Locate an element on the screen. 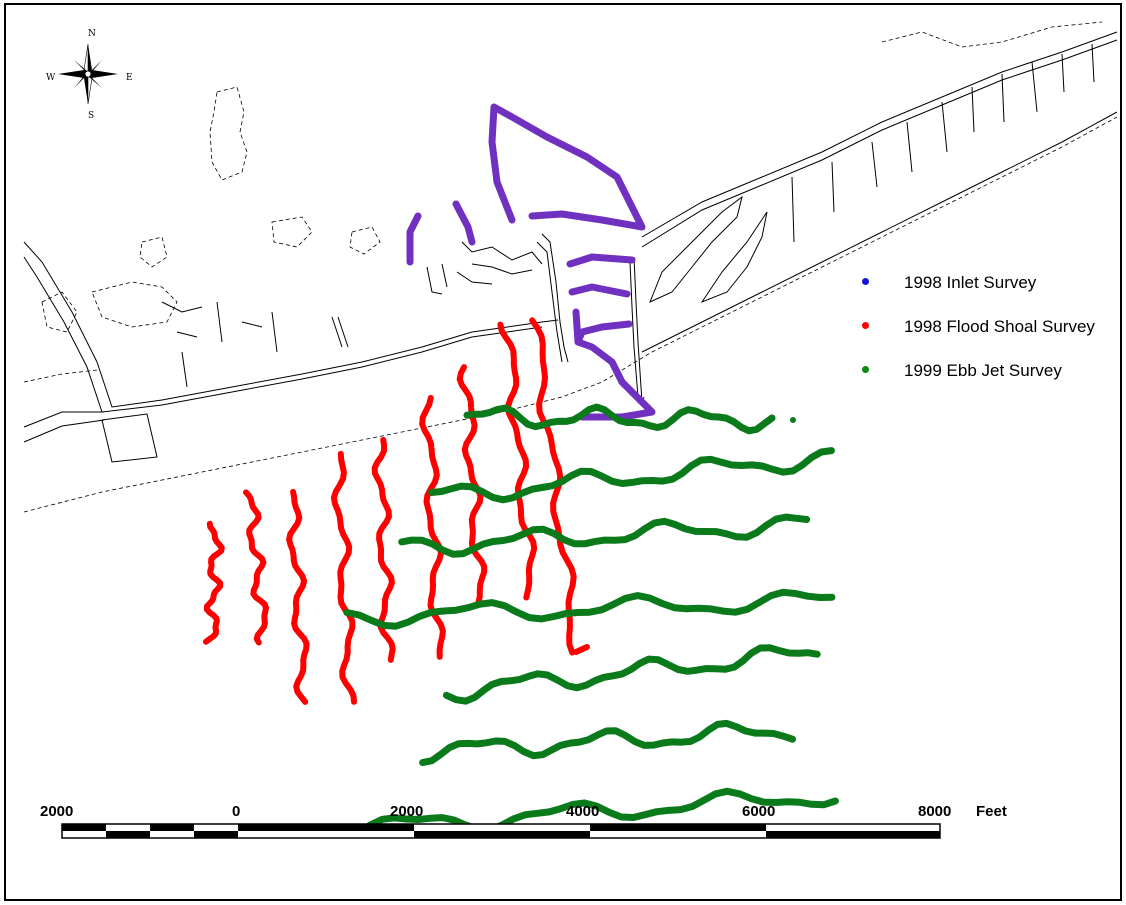  flood-shoal-survey-tracks is located at coordinates (396, 511).